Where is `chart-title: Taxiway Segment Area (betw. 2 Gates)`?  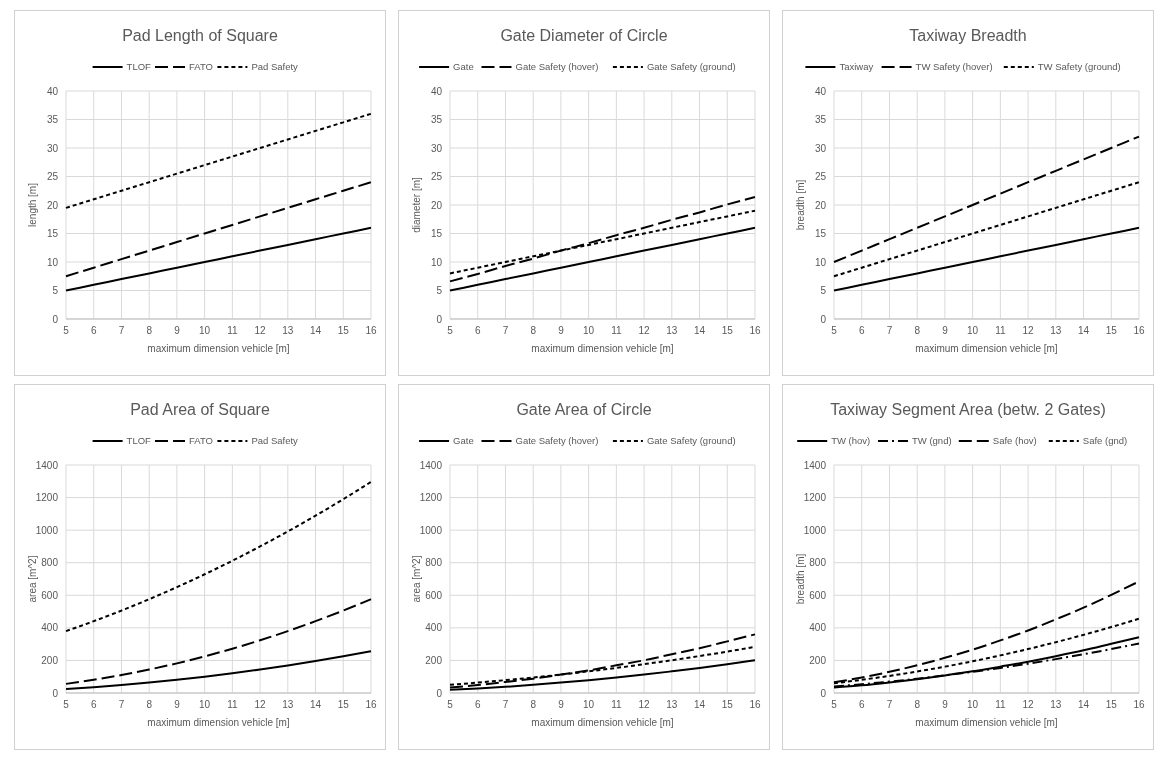
chart-title: Taxiway Segment Area (betw. 2 Gates) is located at coordinates (968, 409).